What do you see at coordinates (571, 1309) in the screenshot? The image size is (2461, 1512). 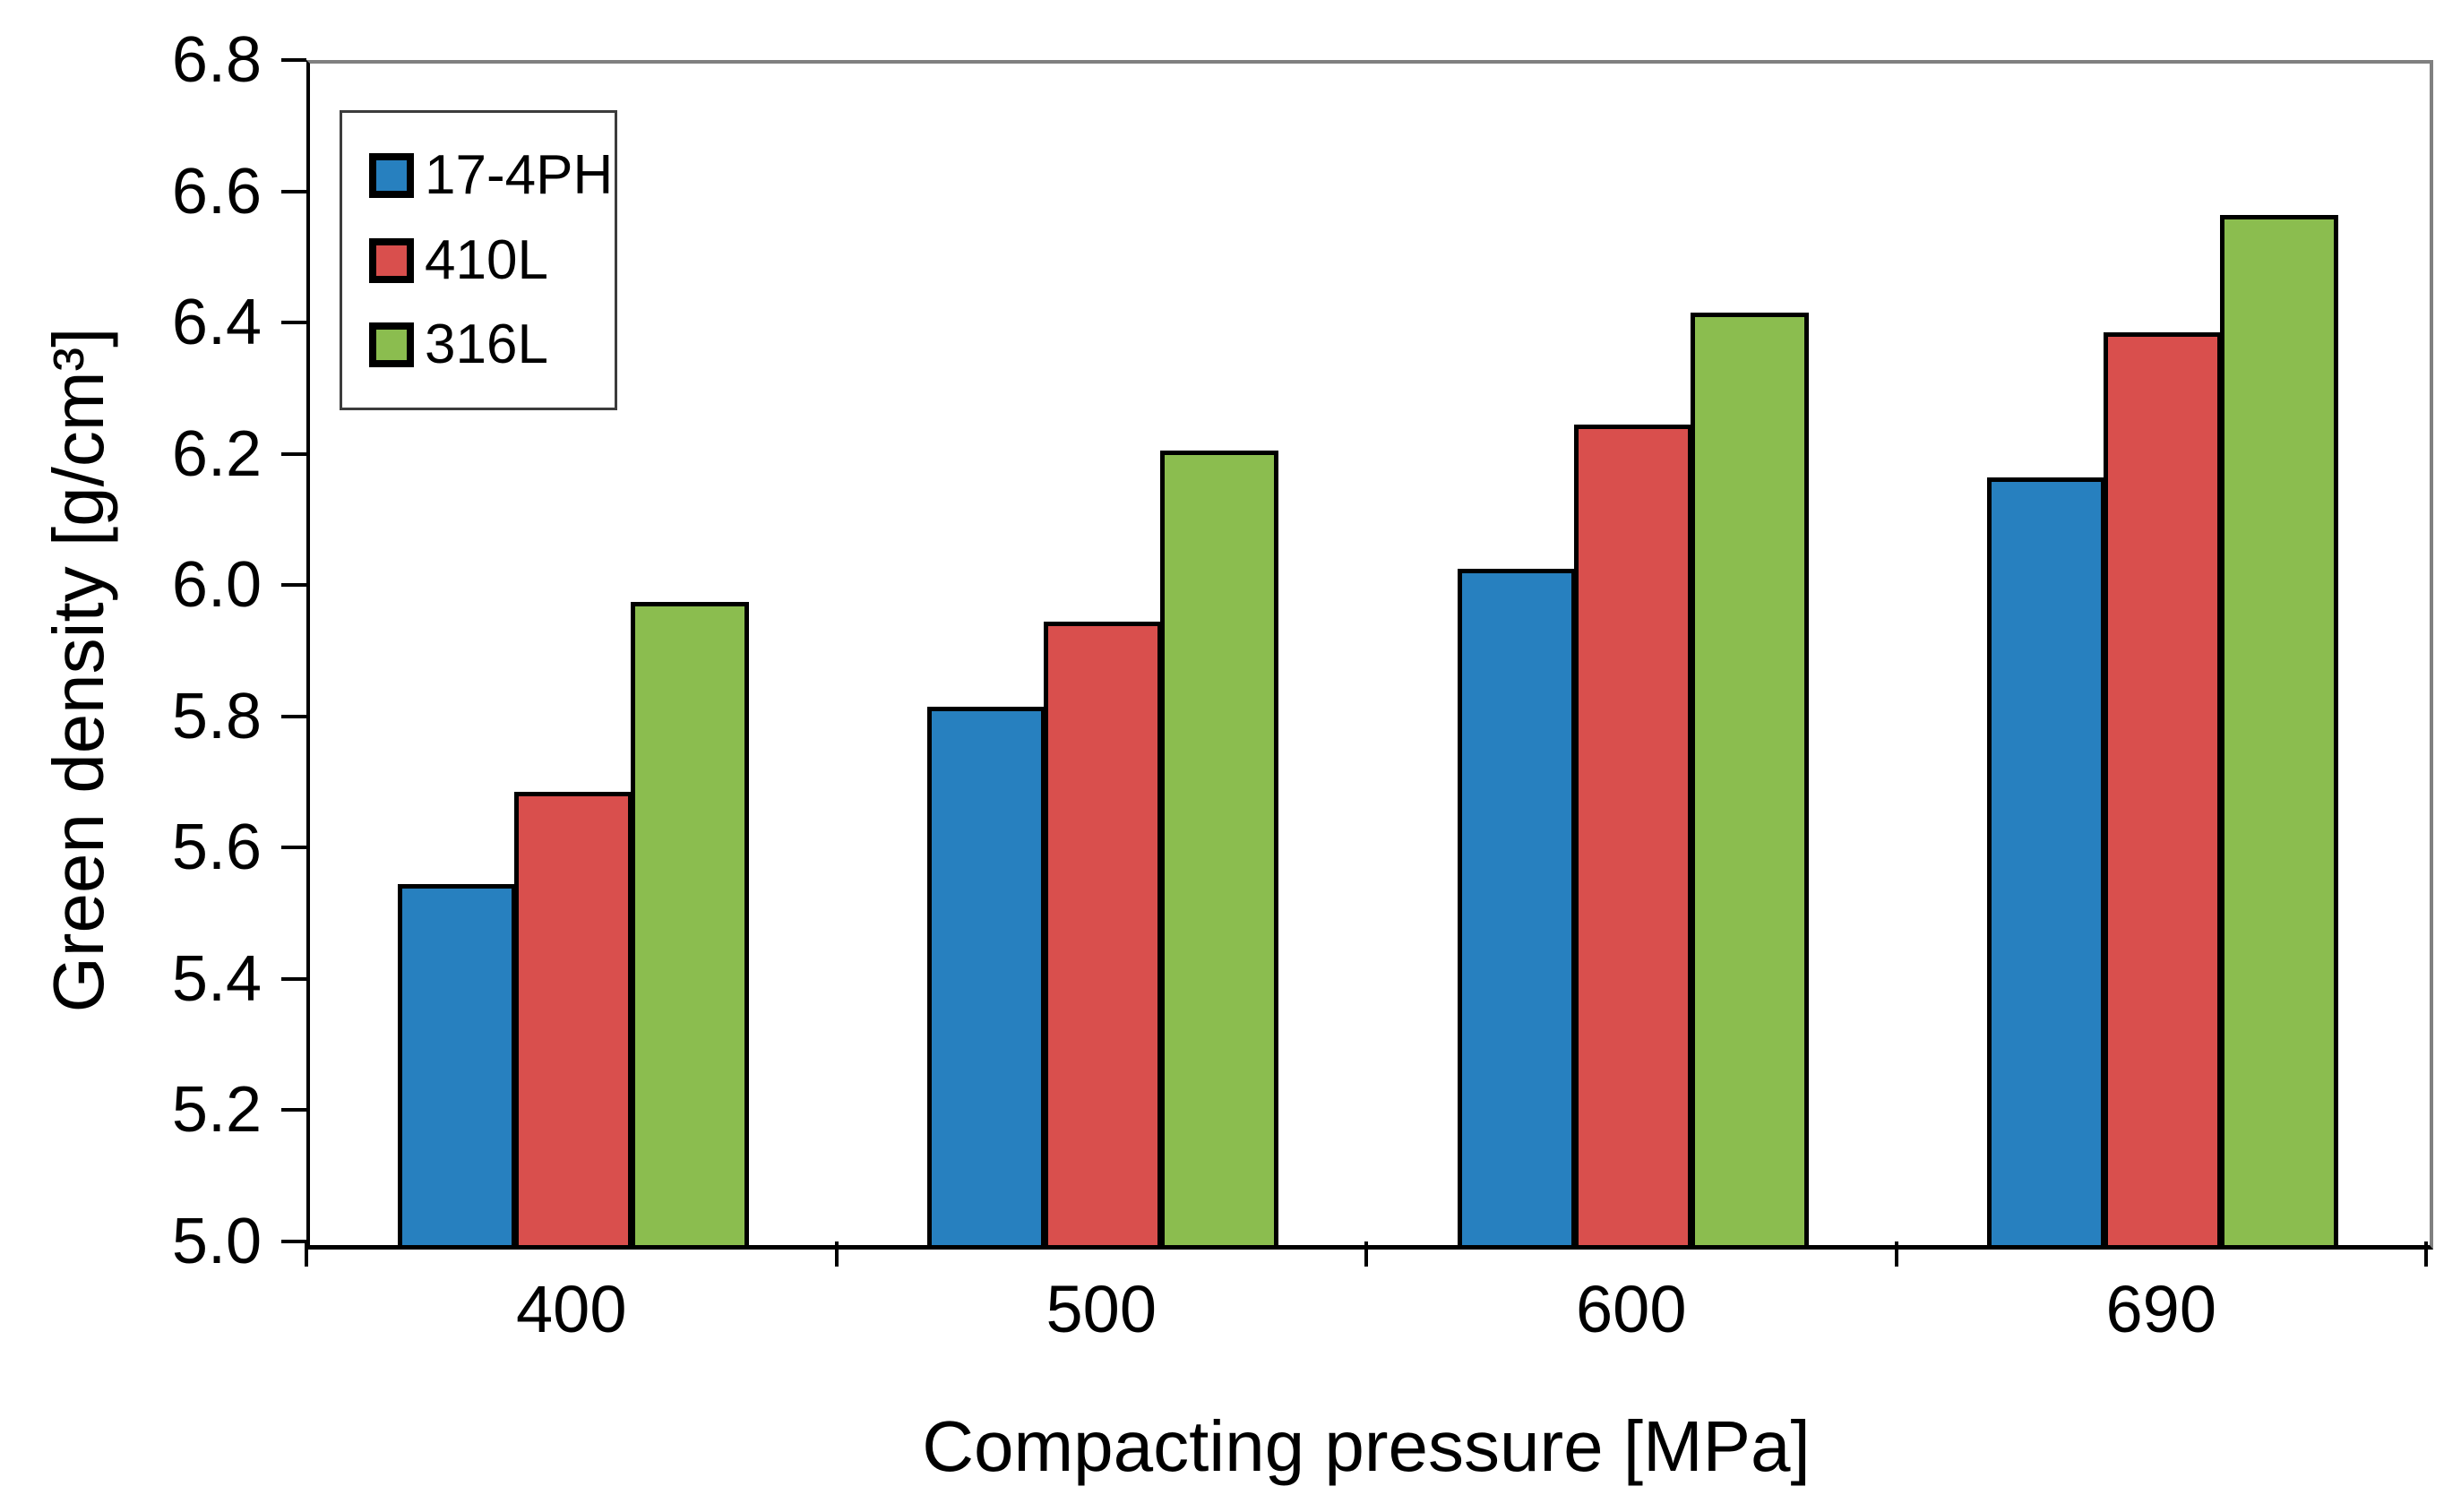 I see `x-axis-tick-label: 400` at bounding box center [571, 1309].